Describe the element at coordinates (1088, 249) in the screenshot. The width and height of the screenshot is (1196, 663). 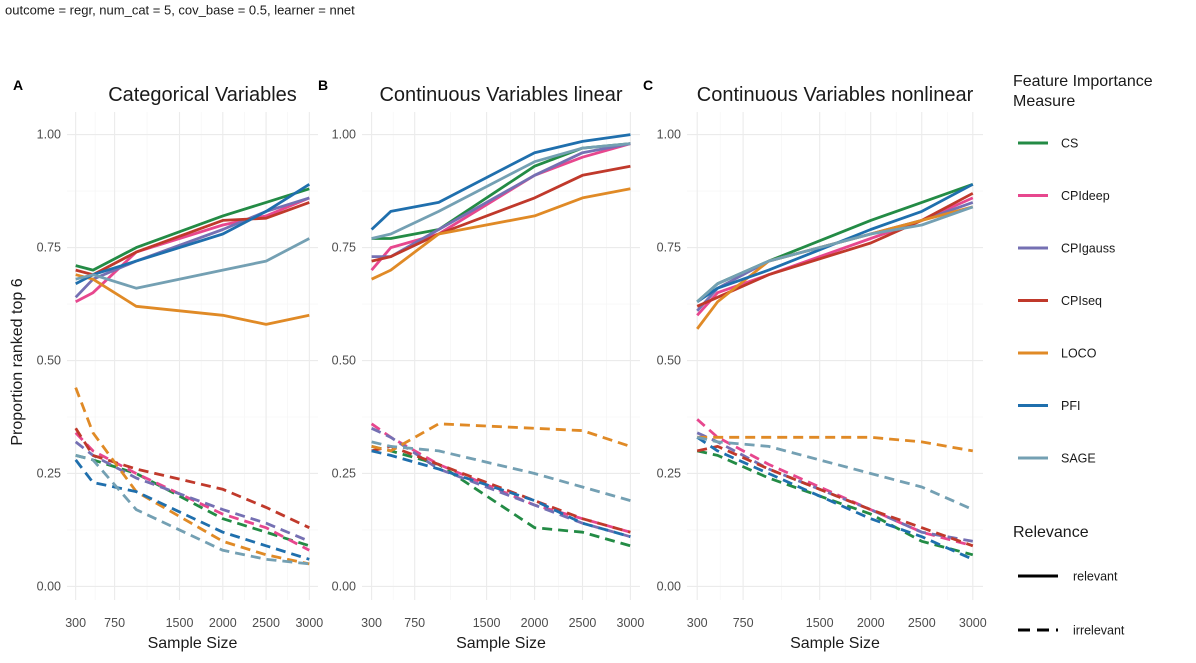
I see `legend-label: CPIgauss` at that location.